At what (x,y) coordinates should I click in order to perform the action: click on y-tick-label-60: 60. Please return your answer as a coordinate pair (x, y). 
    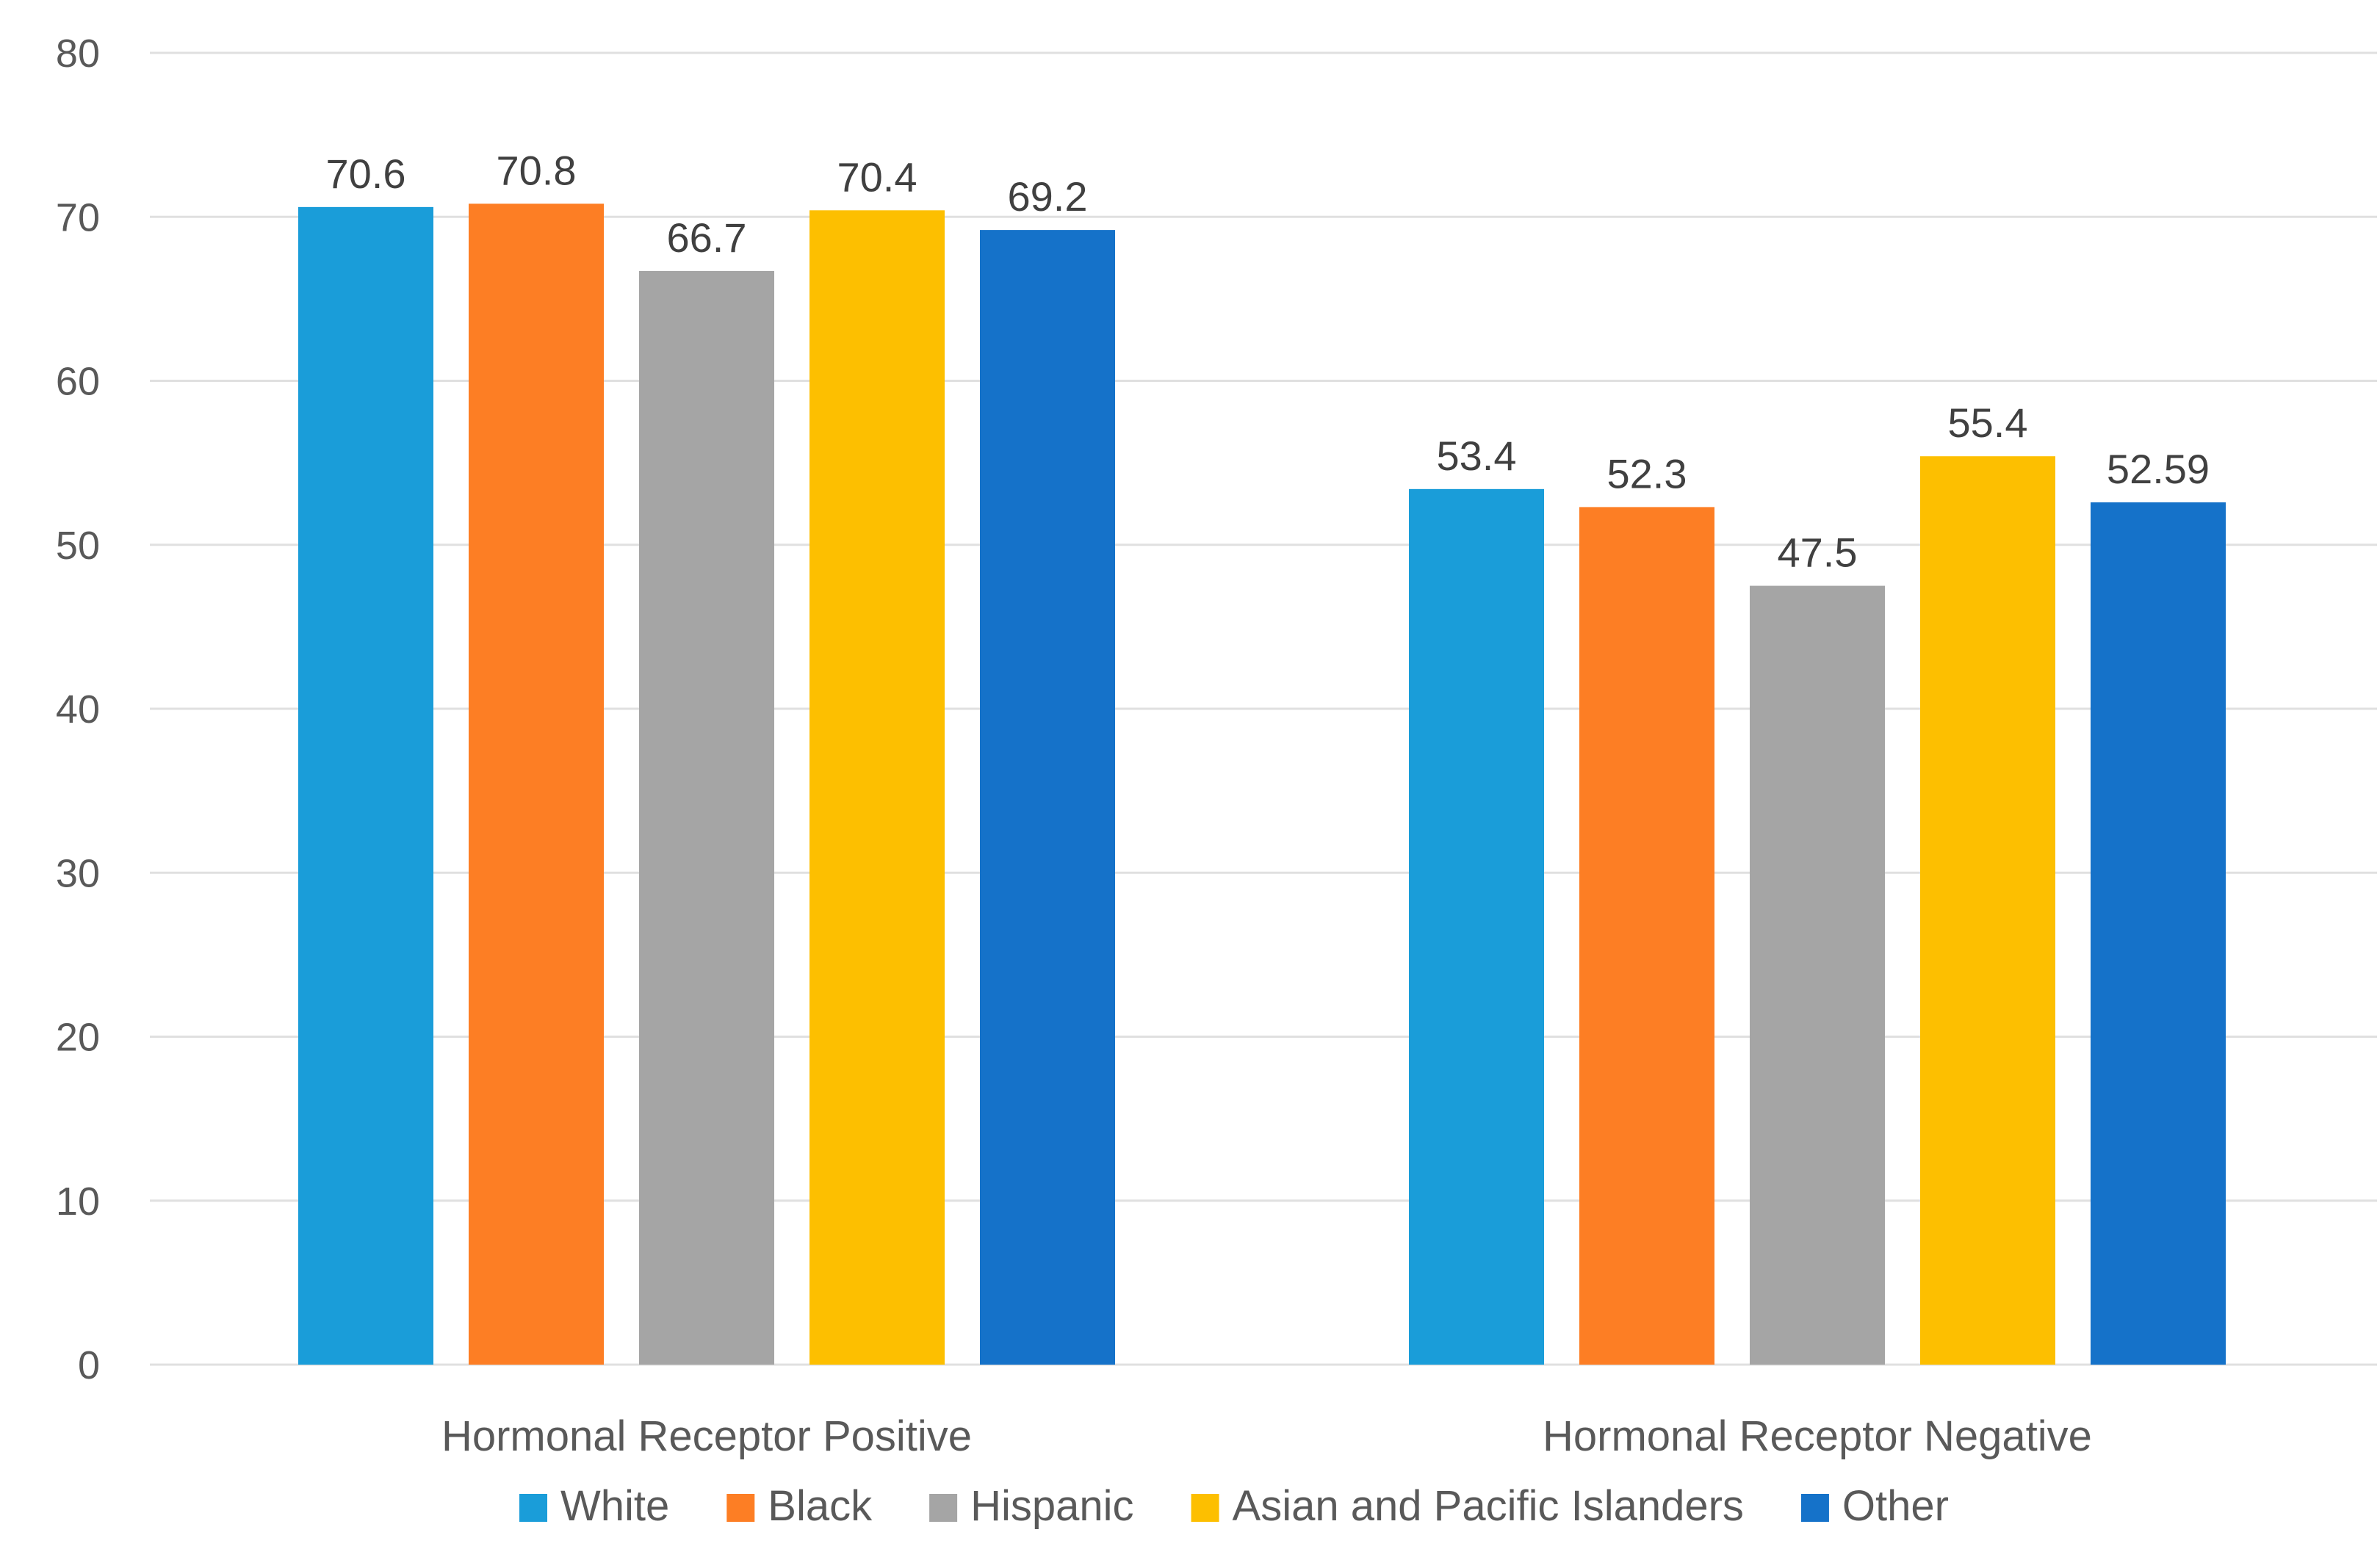
    Looking at the image, I should click on (78, 382).